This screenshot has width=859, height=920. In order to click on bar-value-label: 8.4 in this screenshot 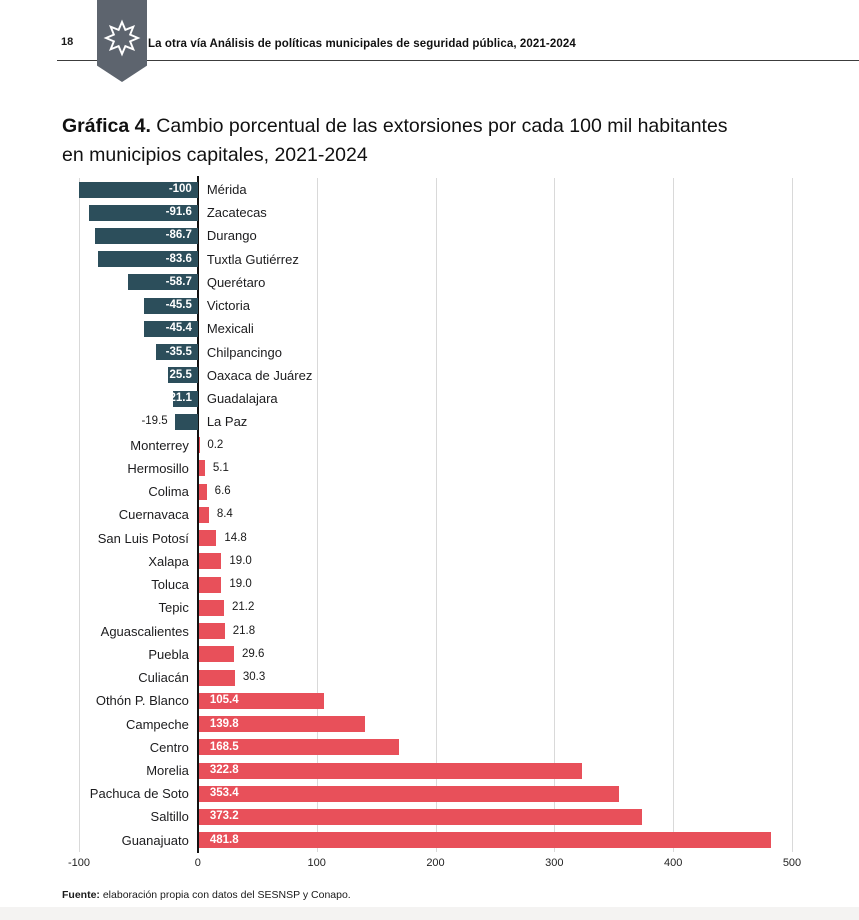, I will do `click(224, 514)`.